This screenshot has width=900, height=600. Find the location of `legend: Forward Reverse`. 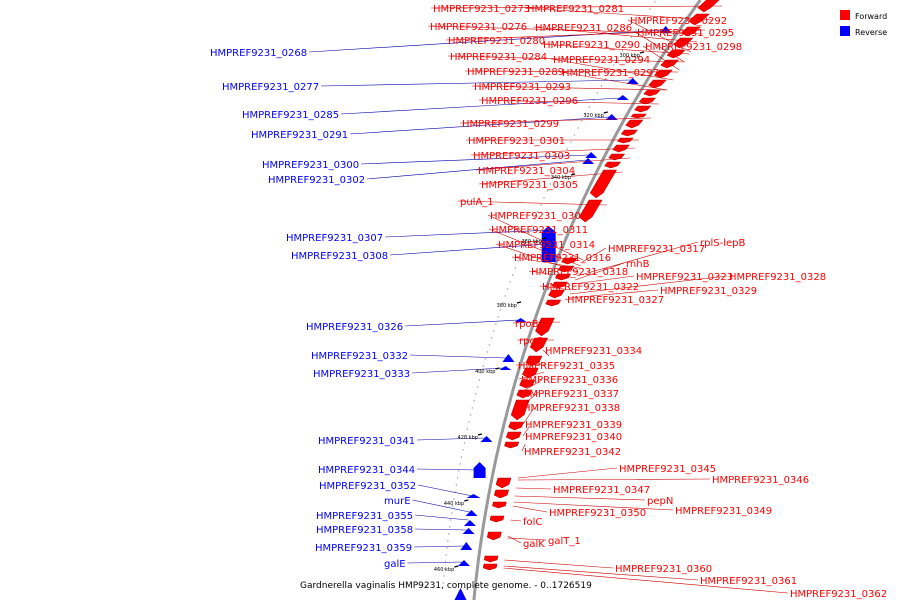

legend: Forward Reverse is located at coordinates (863, 23).